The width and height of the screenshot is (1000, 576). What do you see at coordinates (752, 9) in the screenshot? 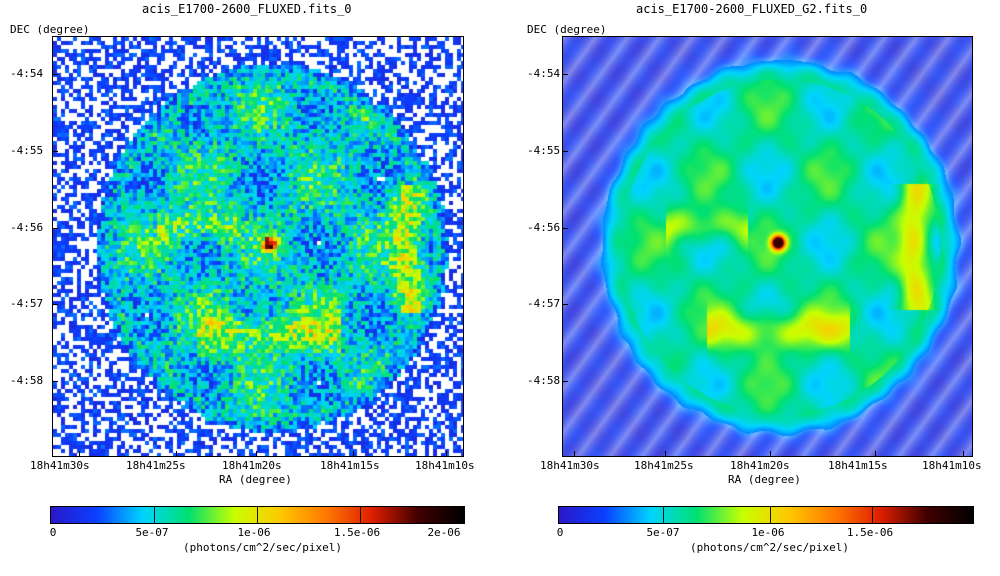
I see `panel-title: acis_E1700-2600_FLUXED_G2.fits_0` at bounding box center [752, 9].